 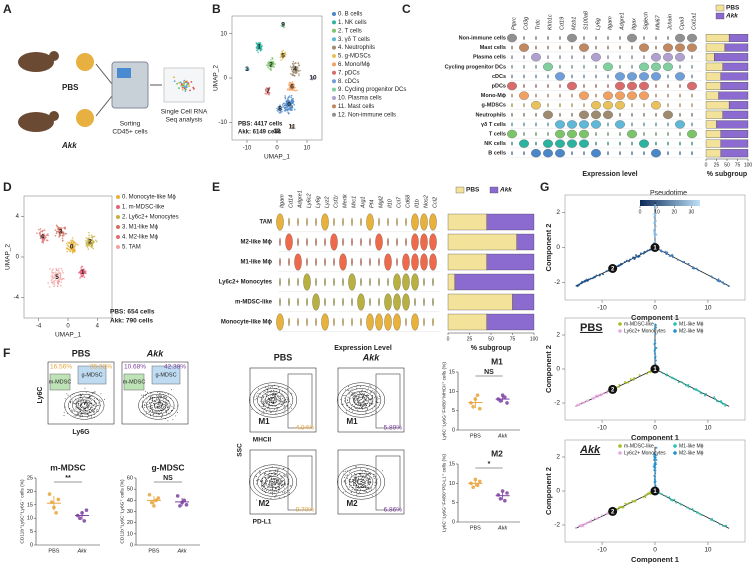 What do you see at coordinates (708, 308) in the screenshot?
I see `x-tick-label: 10` at bounding box center [708, 308].